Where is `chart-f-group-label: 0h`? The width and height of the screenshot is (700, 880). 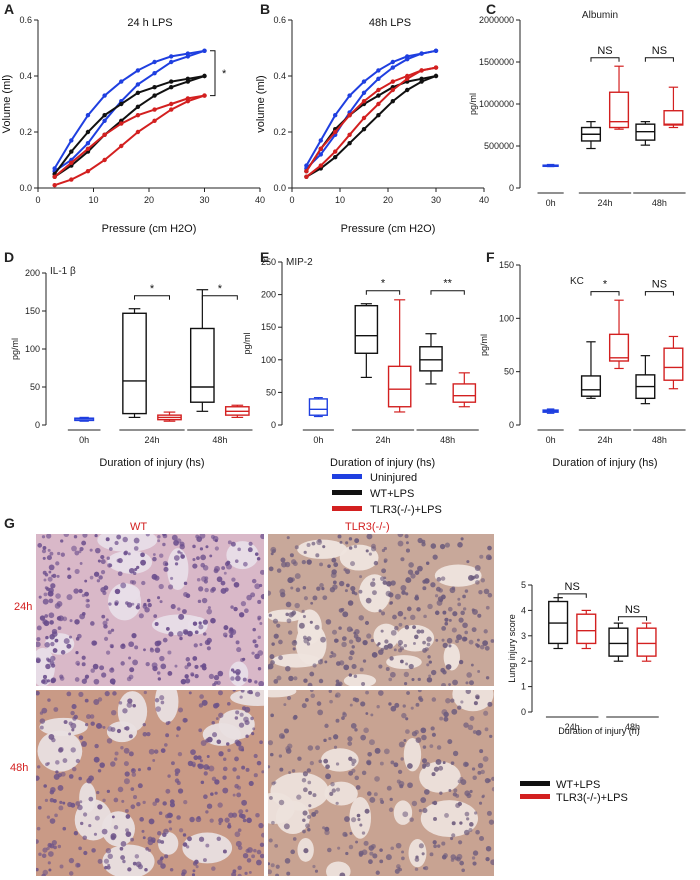
chart-f-group-label: 0h is located at coordinates (551, 440).